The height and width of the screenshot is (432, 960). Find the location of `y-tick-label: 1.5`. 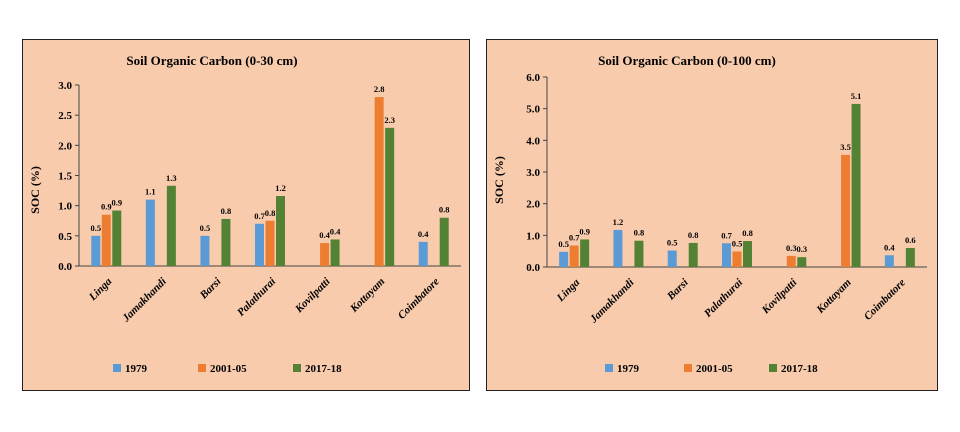

y-tick-label: 1.5 is located at coordinates (65, 177).